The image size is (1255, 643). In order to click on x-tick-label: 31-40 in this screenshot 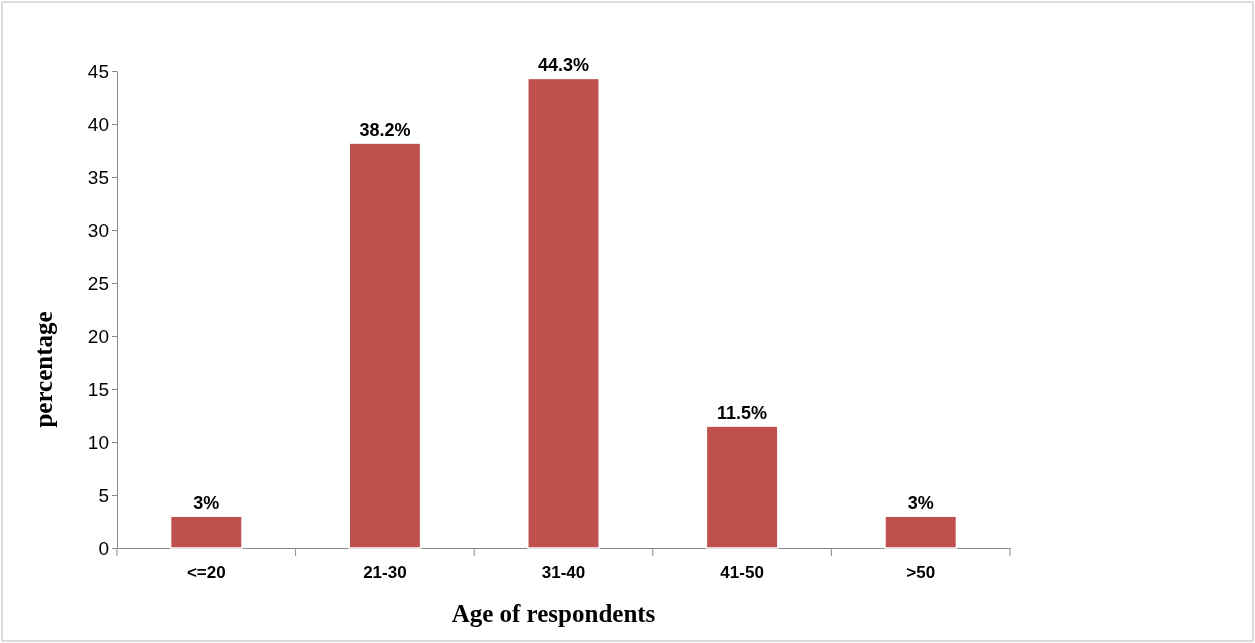, I will do `click(563, 573)`.